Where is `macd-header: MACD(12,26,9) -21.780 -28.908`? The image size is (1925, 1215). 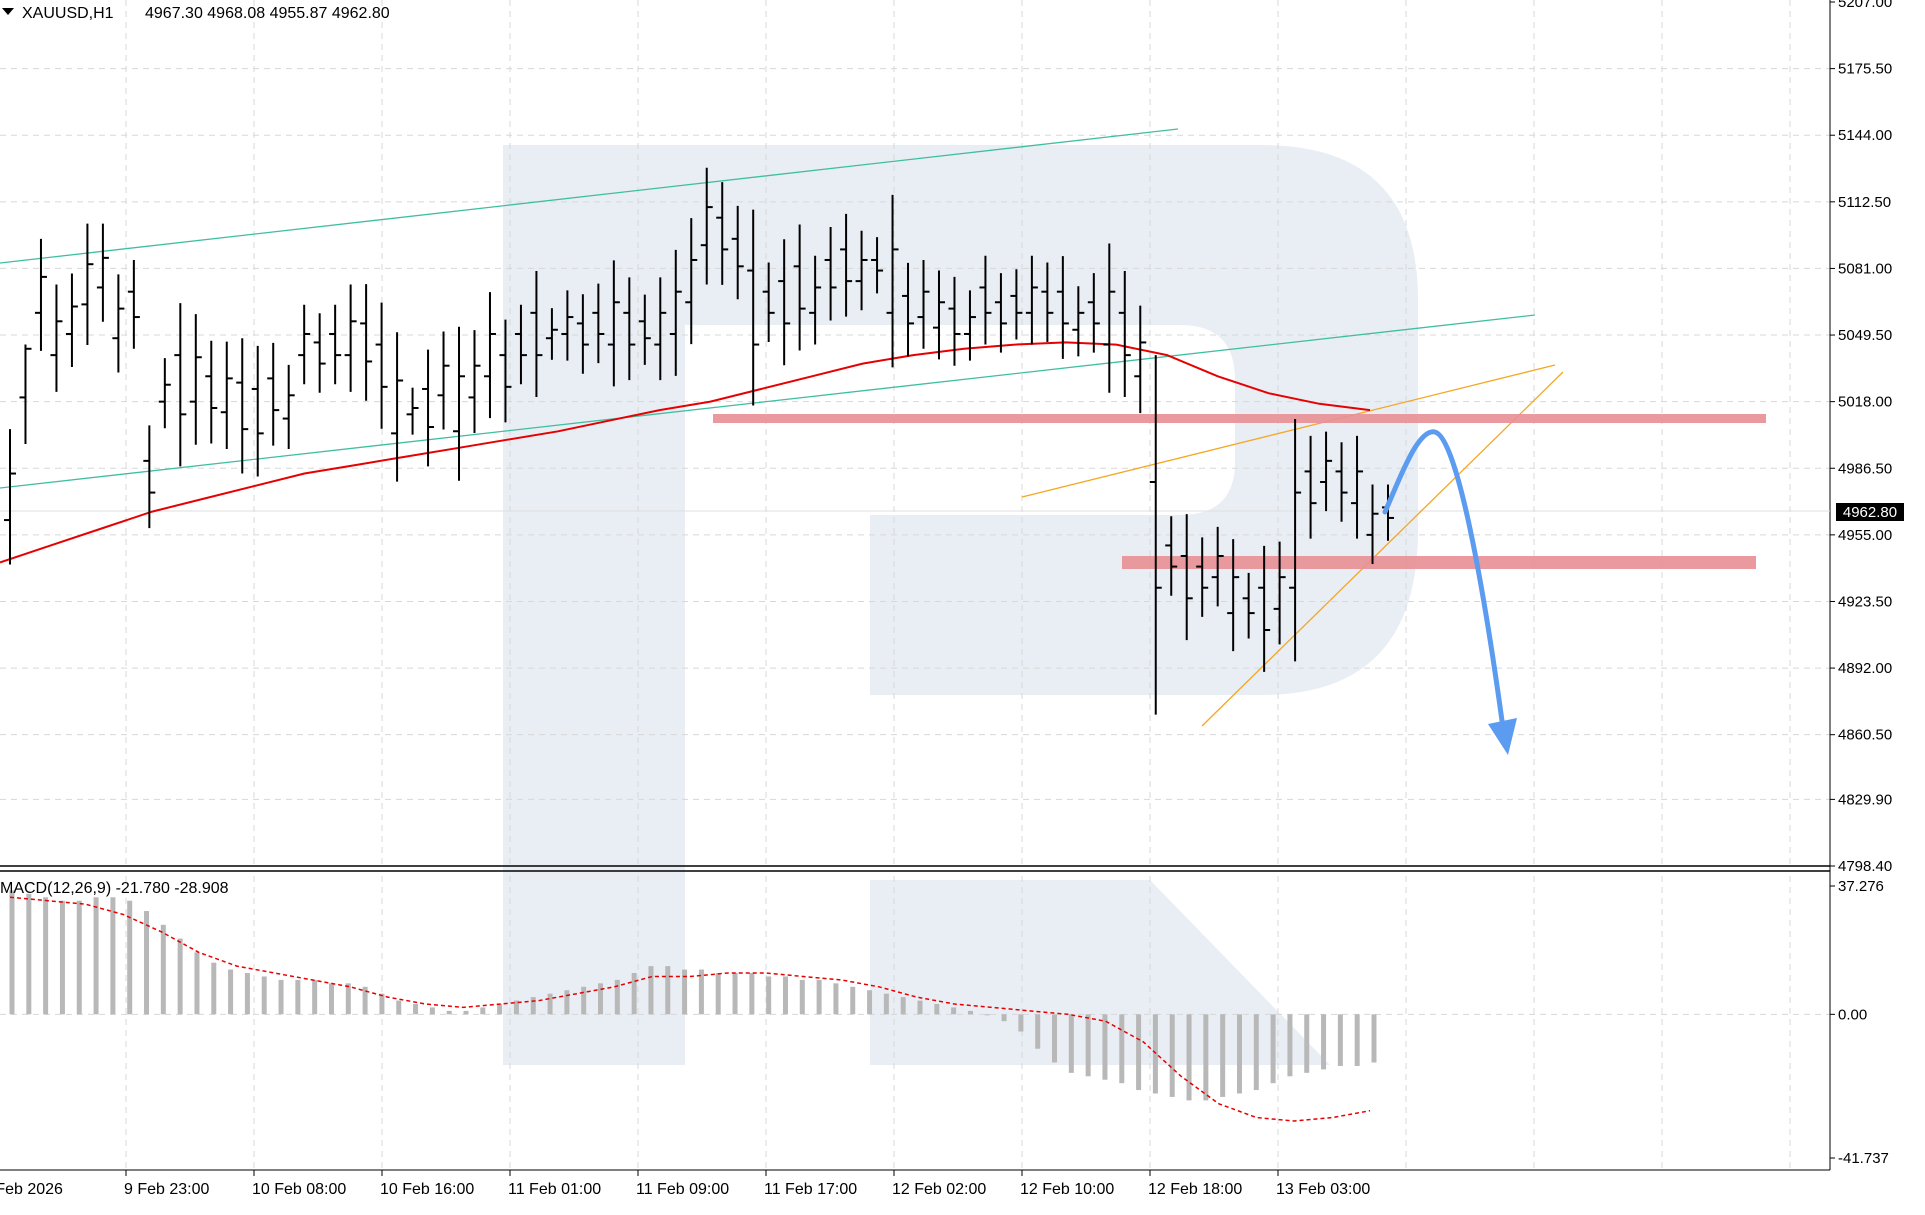
macd-header: MACD(12,26,9) -21.780 -28.908 is located at coordinates (114, 888).